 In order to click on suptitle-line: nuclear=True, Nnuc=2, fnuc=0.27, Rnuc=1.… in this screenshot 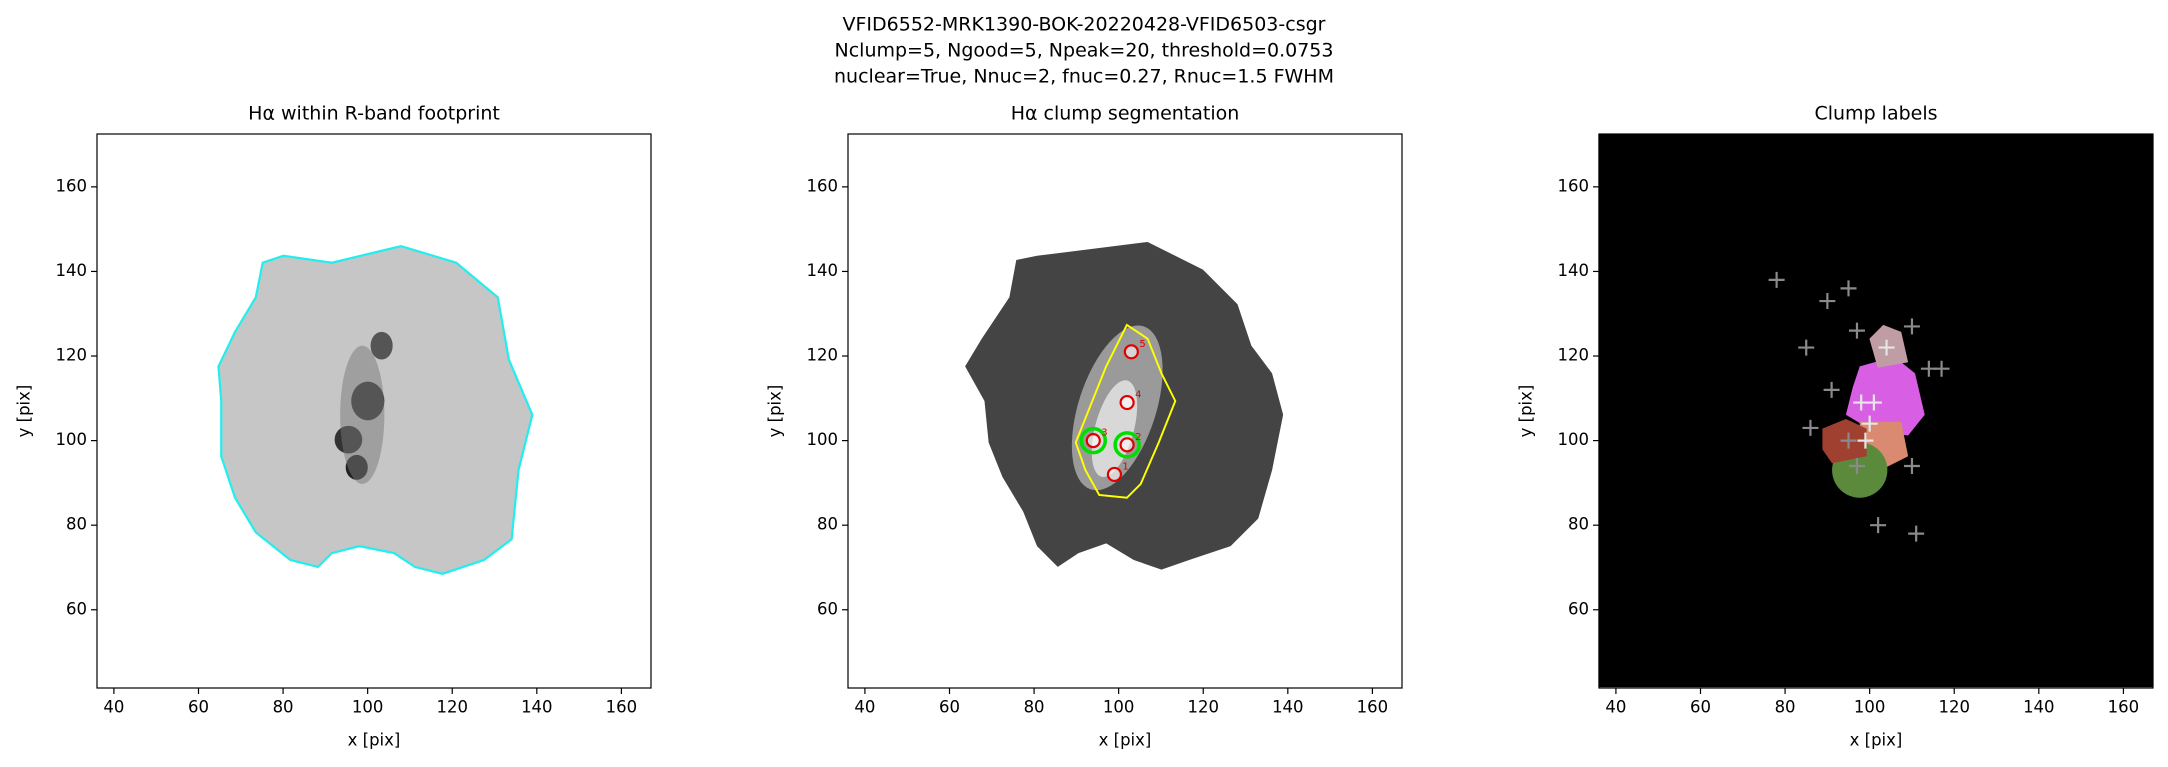, I will do `click(1084, 77)`.